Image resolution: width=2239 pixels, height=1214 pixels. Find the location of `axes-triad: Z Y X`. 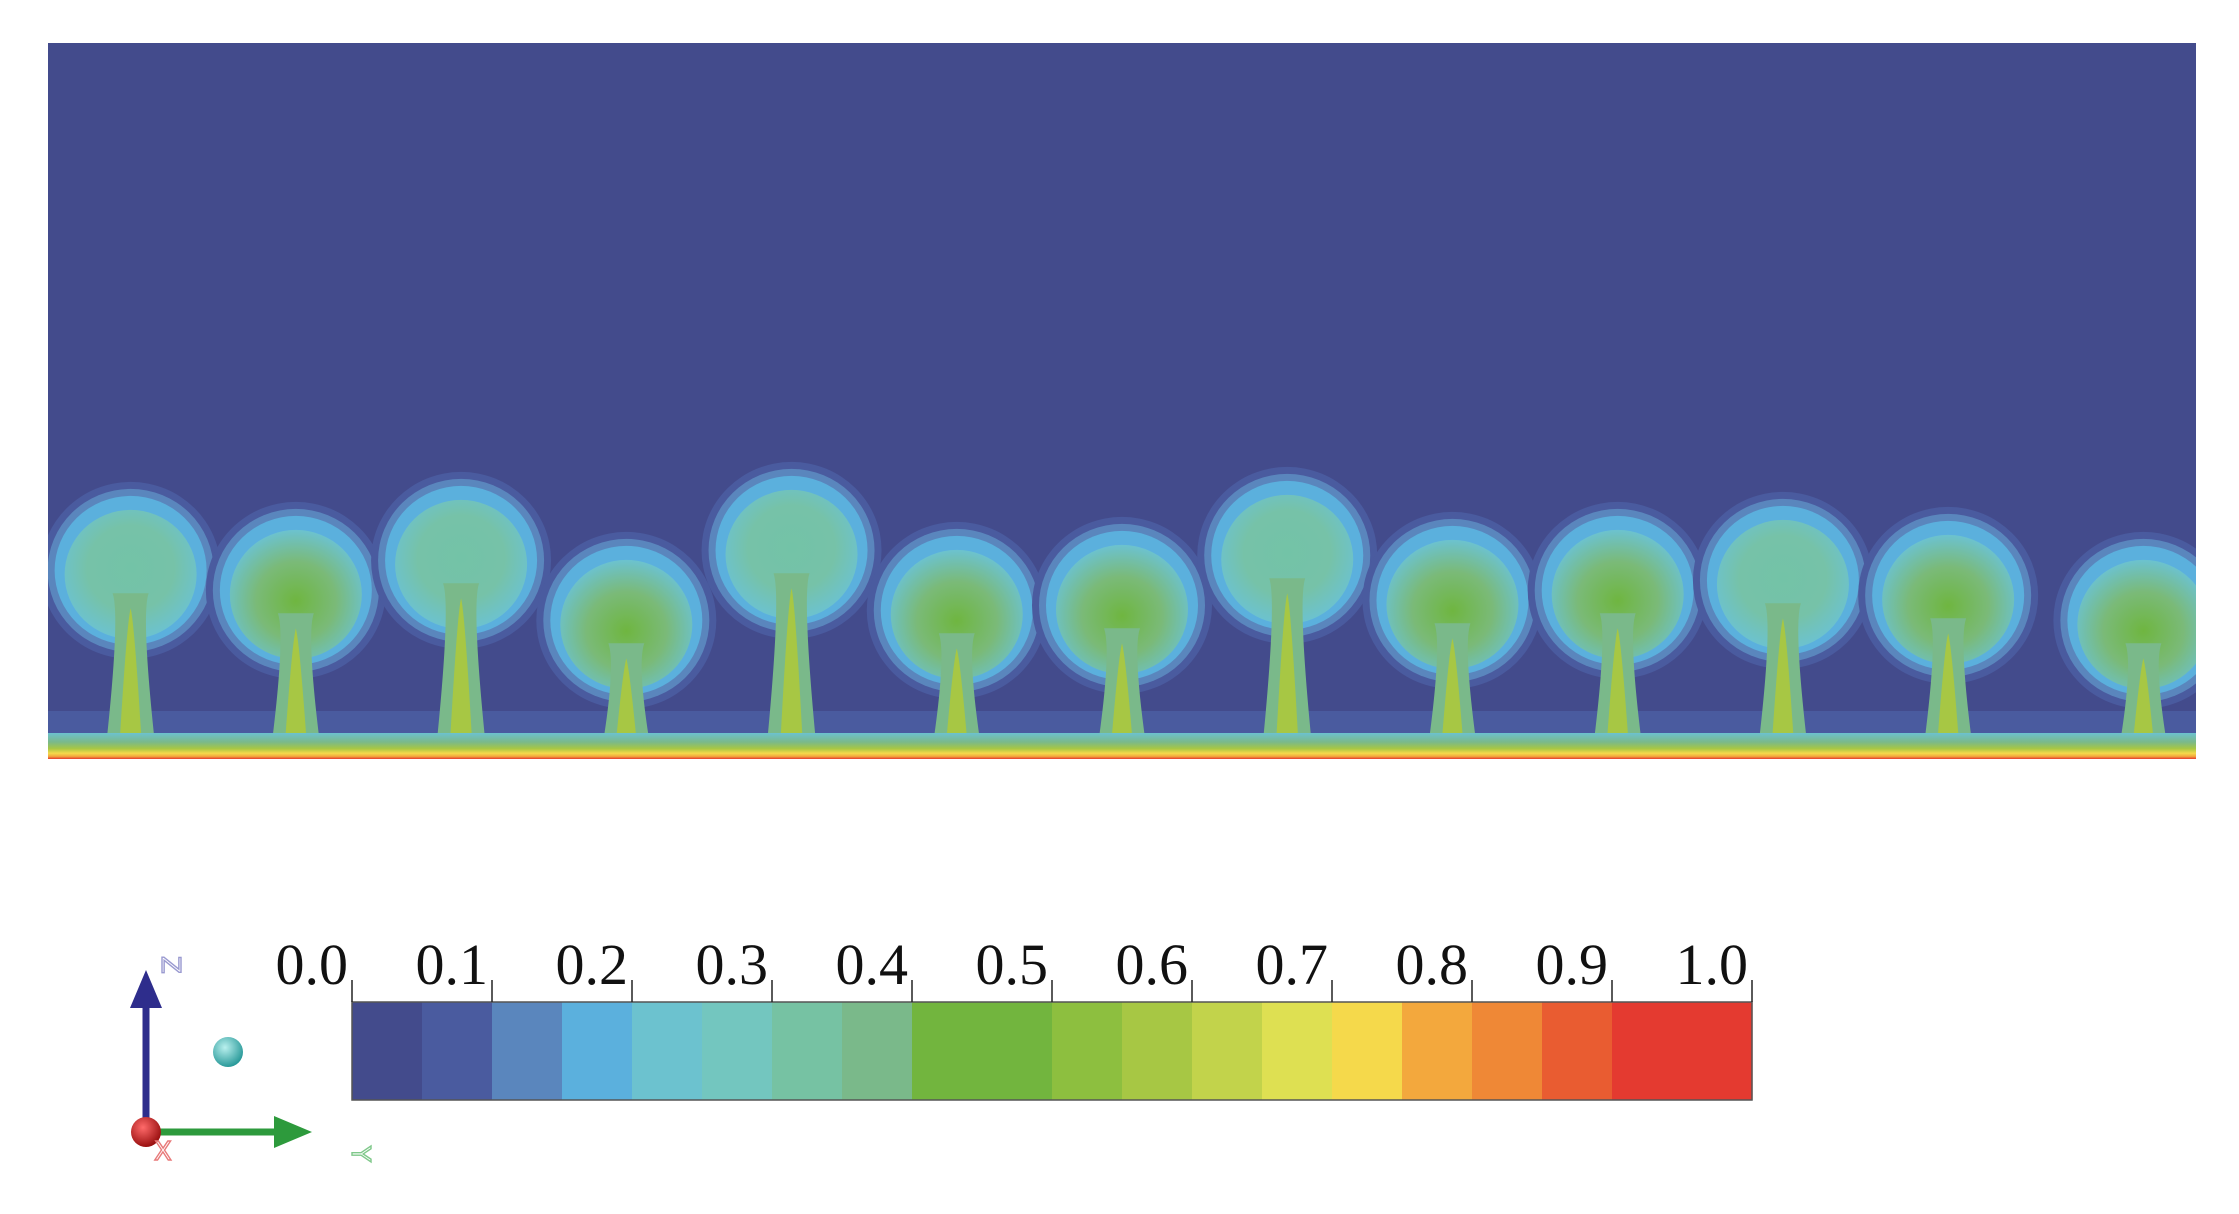

axes-triad: Z Y X is located at coordinates (253, 1061).